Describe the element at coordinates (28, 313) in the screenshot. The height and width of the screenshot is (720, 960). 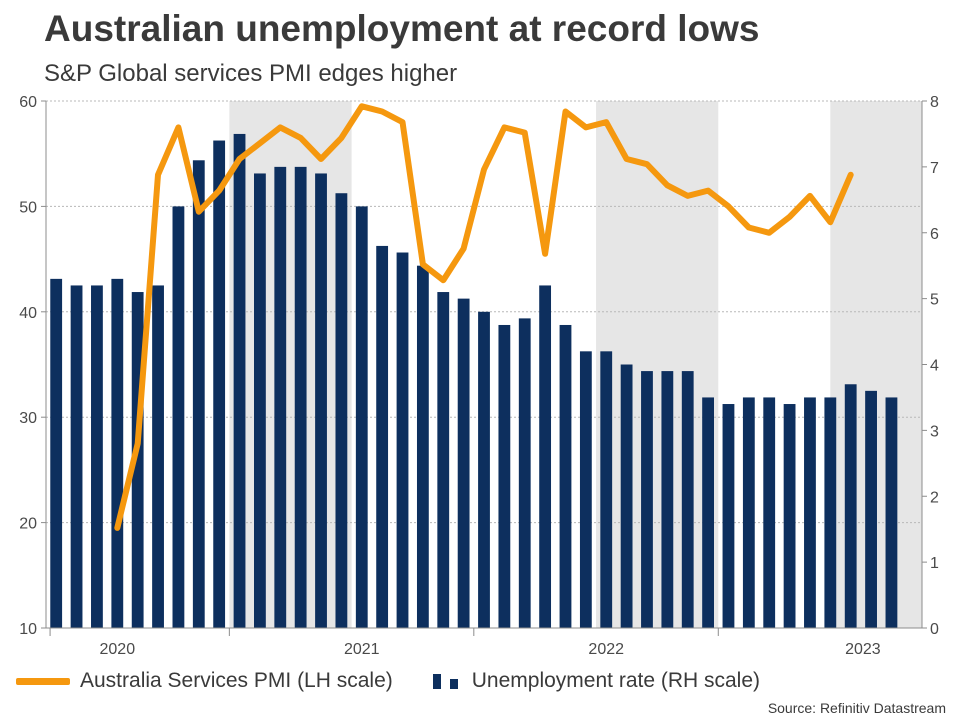
I see `y-tick-label-left: 40` at that location.